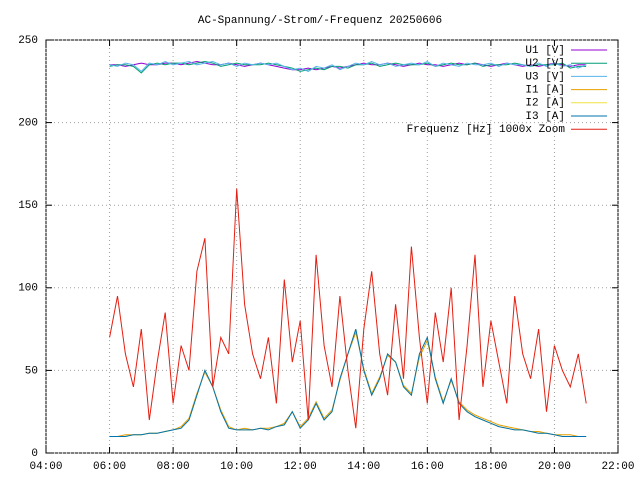  Describe the element at coordinates (173, 467) in the screenshot. I see `x-tick-label: 08:00` at that location.